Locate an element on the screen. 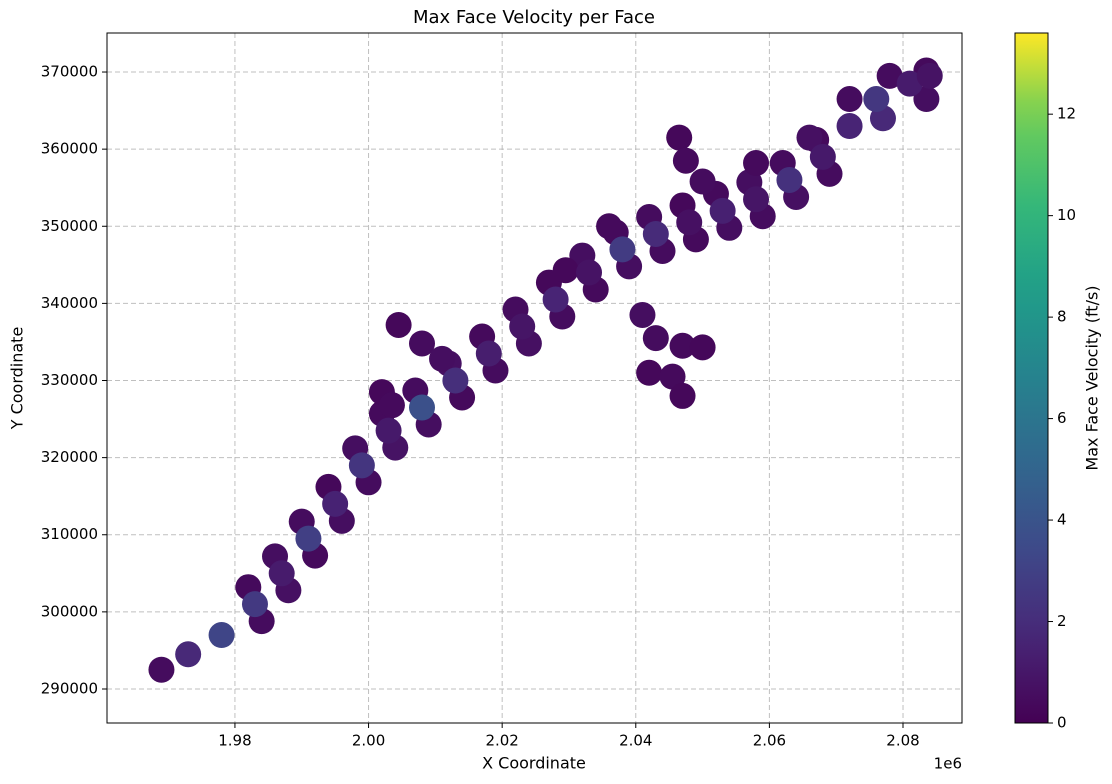 This screenshot has height=784, width=1112. colorbar-tick-label: 4 is located at coordinates (1062, 520).